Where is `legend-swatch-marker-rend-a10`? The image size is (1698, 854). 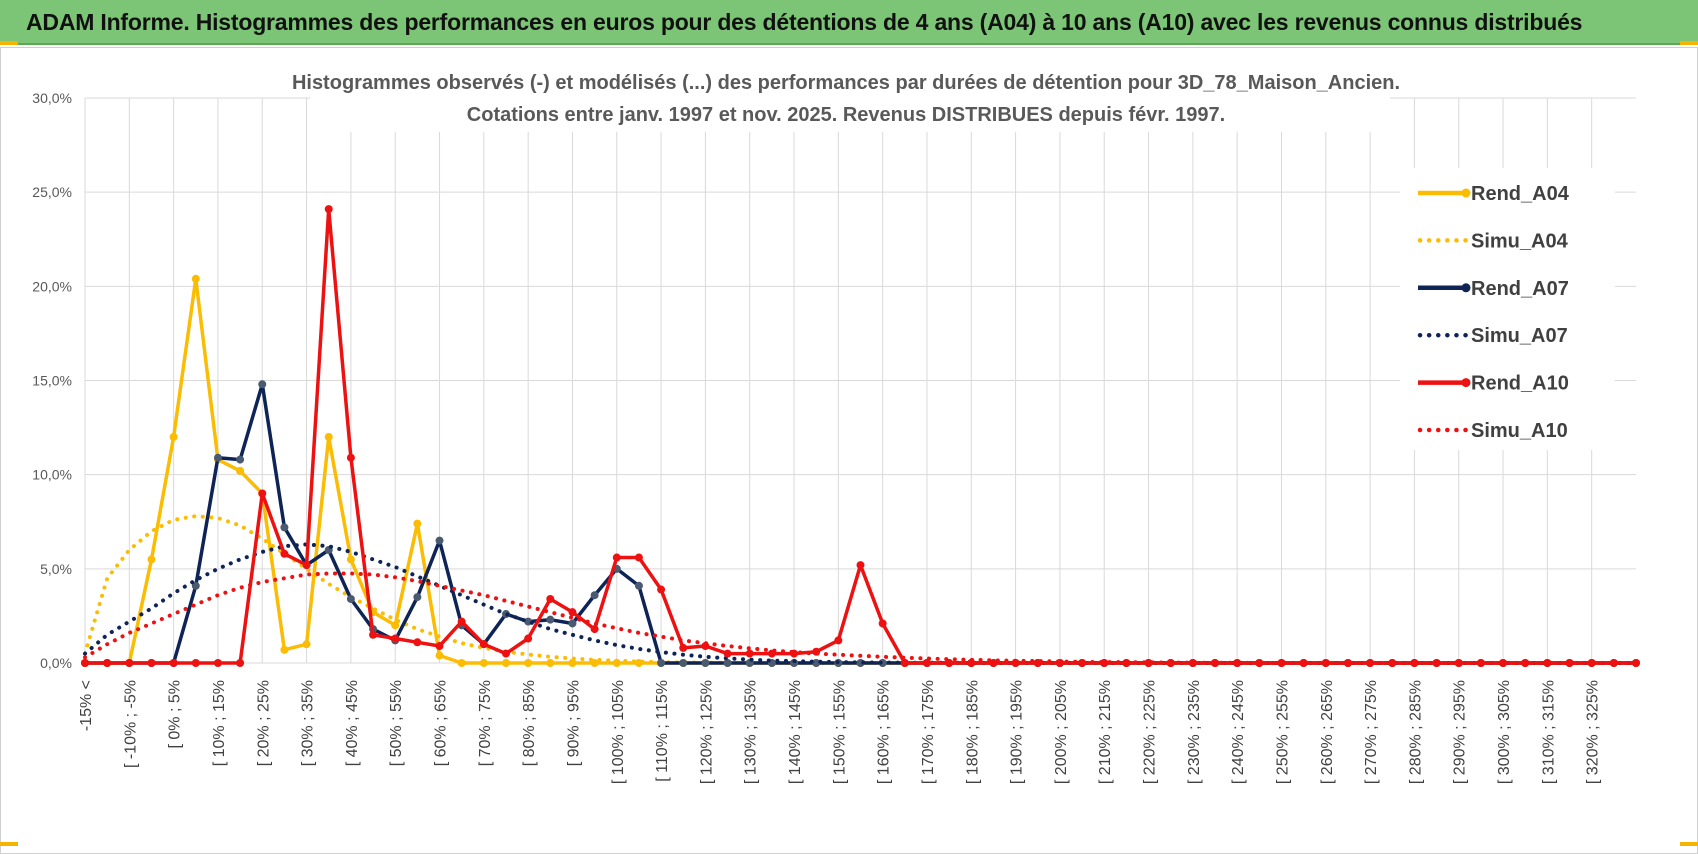 legend-swatch-marker-rend-a10 is located at coordinates (1466, 383).